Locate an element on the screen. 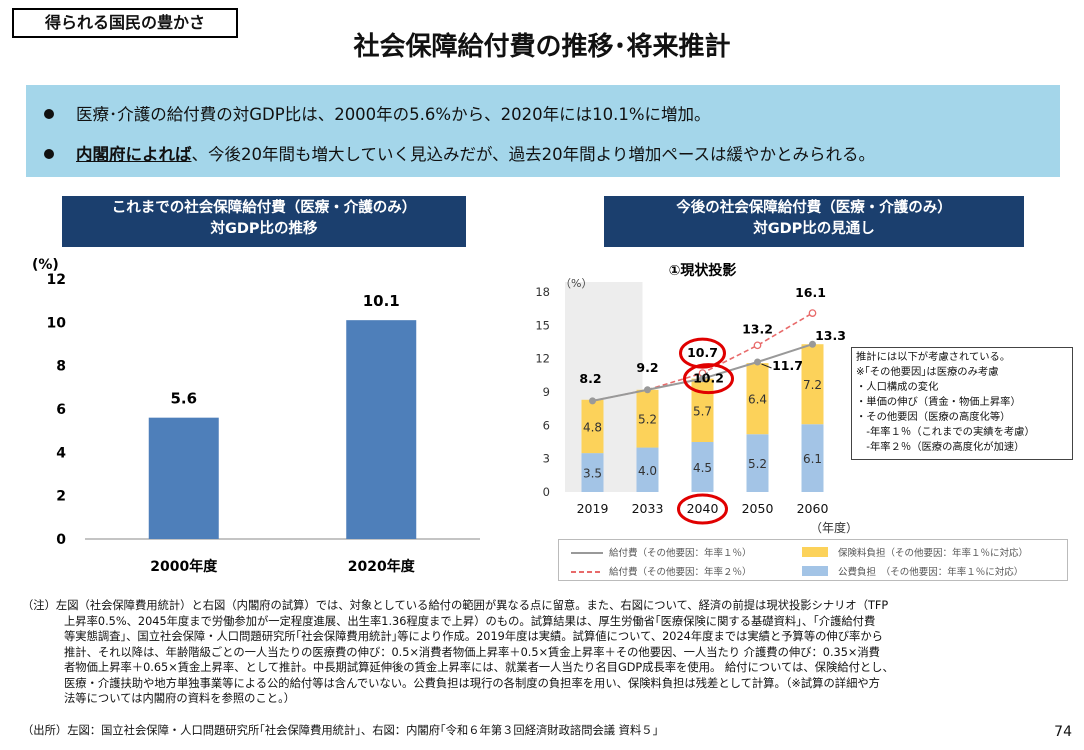  legend-item: 保険料負担（その他要因：年率１％に対応） is located at coordinates (933, 553).